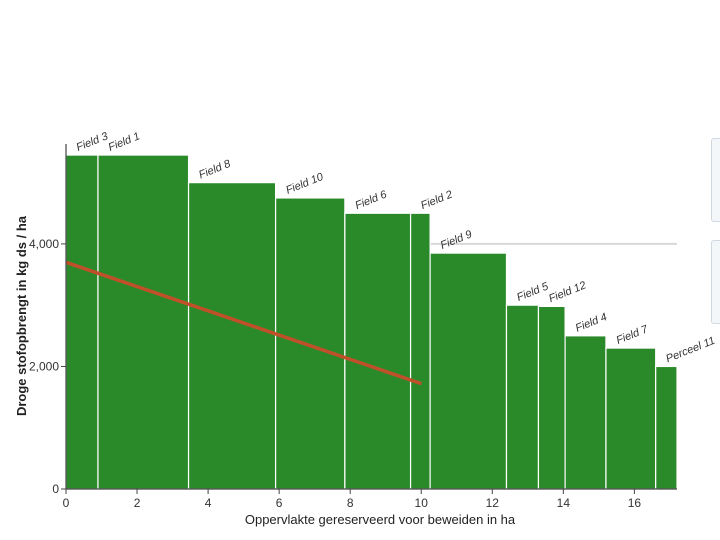 The width and height of the screenshot is (720, 540). I want to click on y-ticks-group: 0 2,000 4,000, so click(47, 366).